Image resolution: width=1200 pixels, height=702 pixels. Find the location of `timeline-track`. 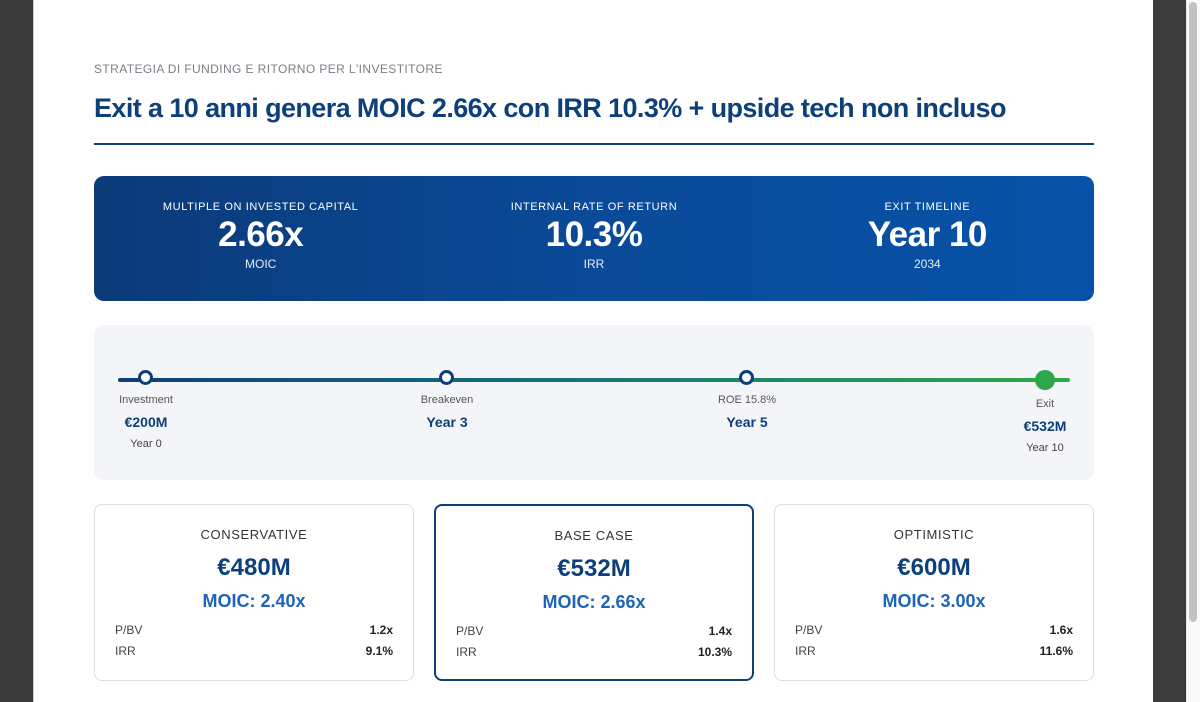

timeline-track is located at coordinates (594, 380).